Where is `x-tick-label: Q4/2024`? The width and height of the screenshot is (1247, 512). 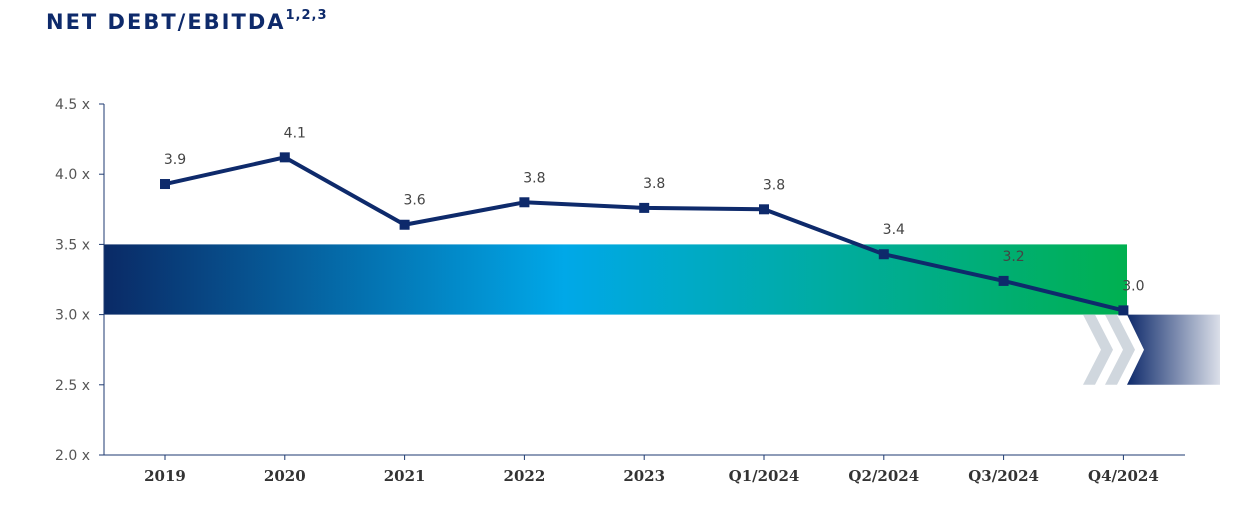 x-tick-label: Q4/2024 is located at coordinates (1123, 476).